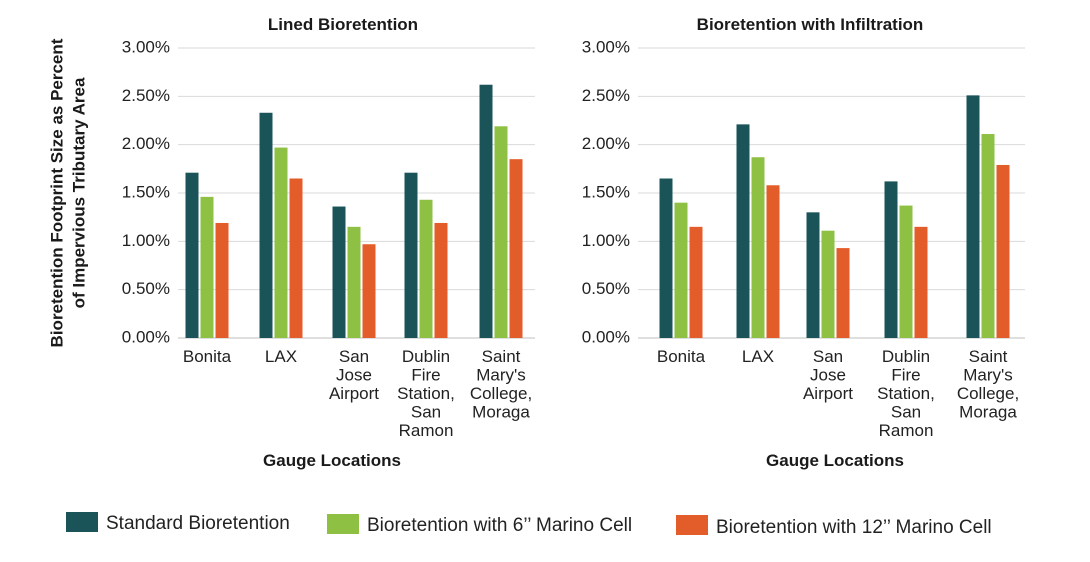  I want to click on y-axis-label-line: Bioretention Footprint Size as Percent, so click(56, 192).